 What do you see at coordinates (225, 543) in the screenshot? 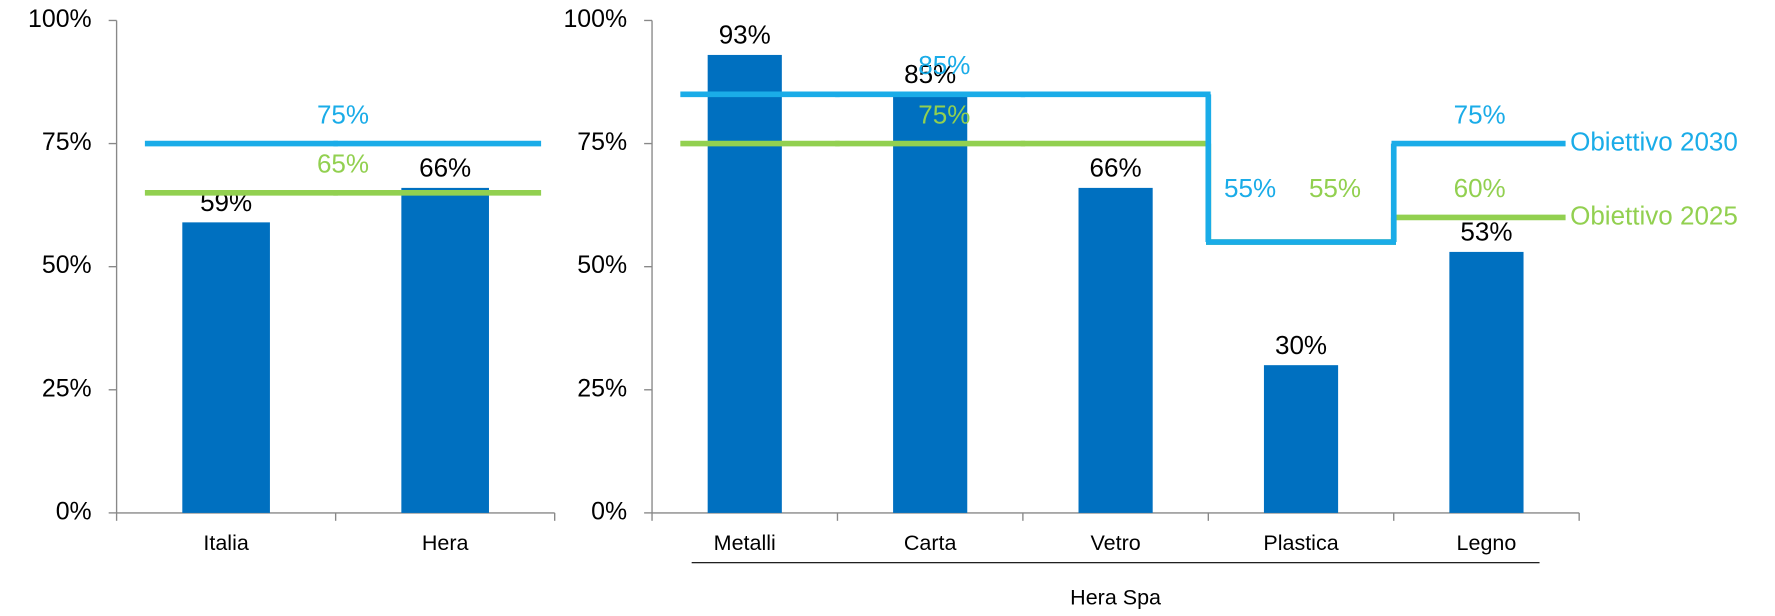
I see `x-tick-label: Italia` at bounding box center [225, 543].